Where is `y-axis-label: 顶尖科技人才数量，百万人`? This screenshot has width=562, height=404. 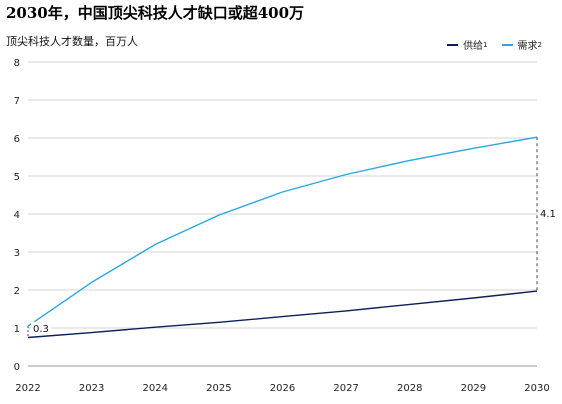
y-axis-label: 顶尖科技人才数量，百万人 is located at coordinates (72, 41).